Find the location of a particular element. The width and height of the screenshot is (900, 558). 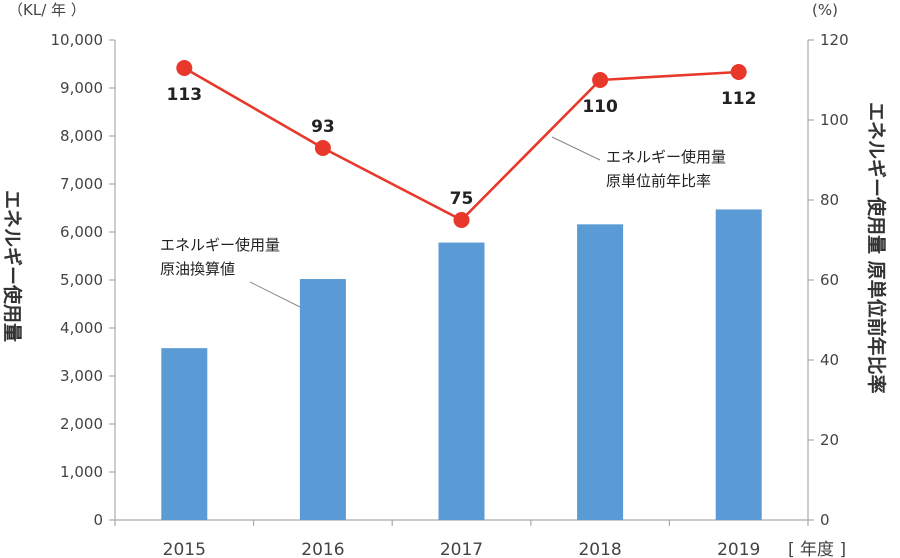

ratio-point-2019 is located at coordinates (738, 72).